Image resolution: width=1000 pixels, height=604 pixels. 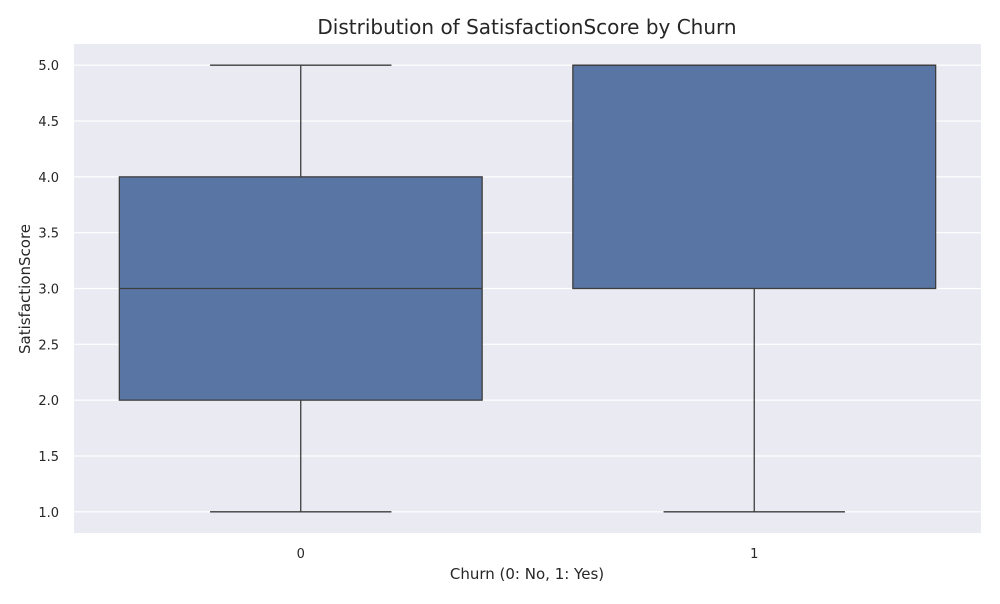 What do you see at coordinates (48, 345) in the screenshot?
I see `y-tick-label: 2.5` at bounding box center [48, 345].